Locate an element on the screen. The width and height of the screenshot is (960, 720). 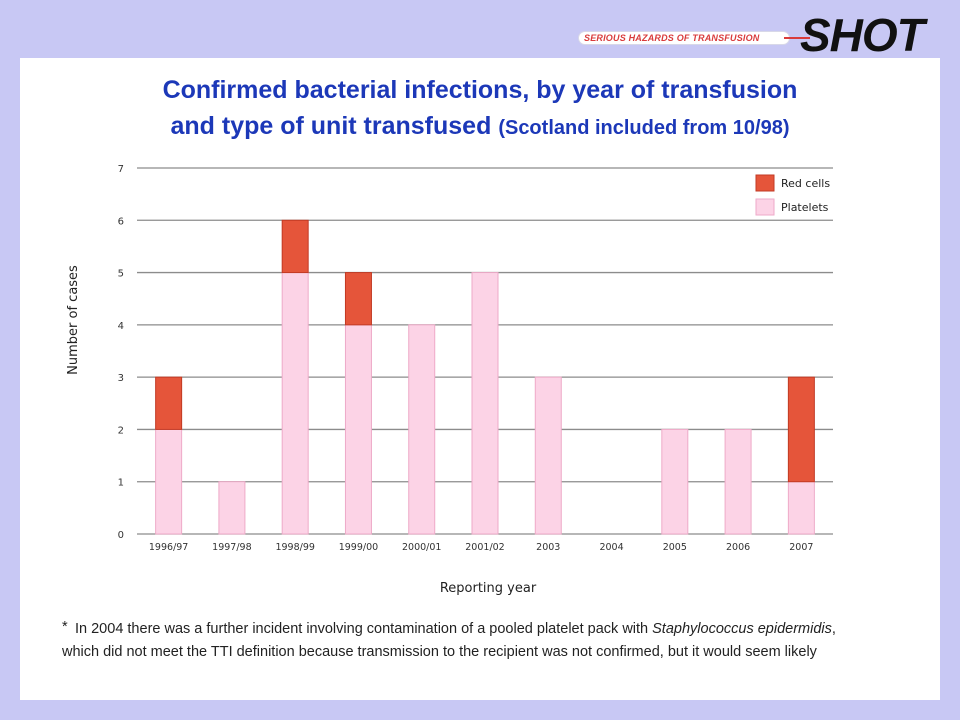
y-tick-labels: 0 1 2 3 4 5 6 7 is located at coordinates (121, 352).